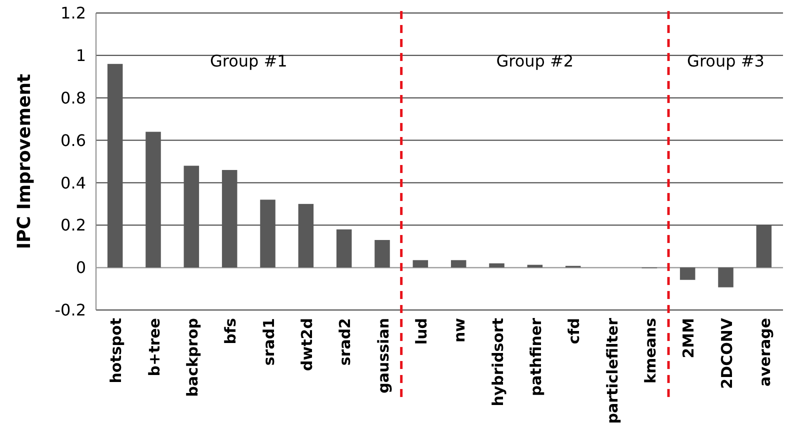  I want to click on y-tick-label: -0.2, so click(70, 310).